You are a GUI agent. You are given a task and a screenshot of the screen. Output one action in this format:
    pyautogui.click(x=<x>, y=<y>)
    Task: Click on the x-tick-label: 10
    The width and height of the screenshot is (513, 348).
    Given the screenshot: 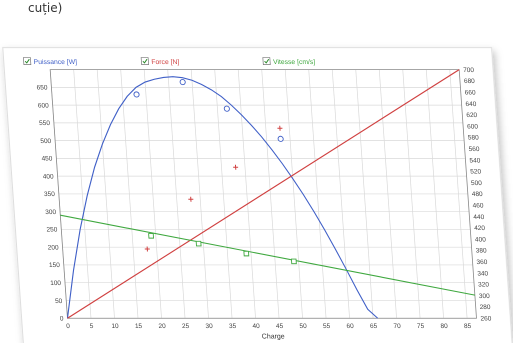 What is the action you would take?
    pyautogui.click(x=115, y=326)
    